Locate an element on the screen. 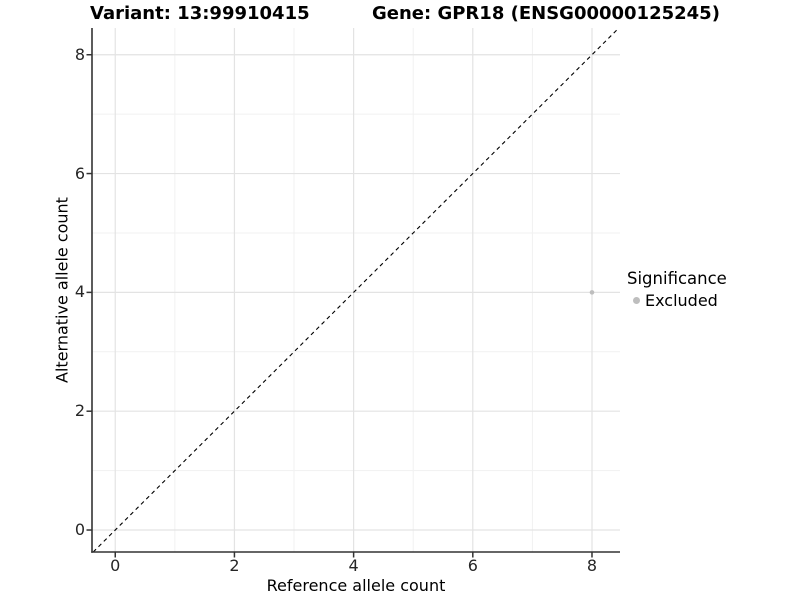  x-axis-title: Reference allele count is located at coordinates (356, 585).